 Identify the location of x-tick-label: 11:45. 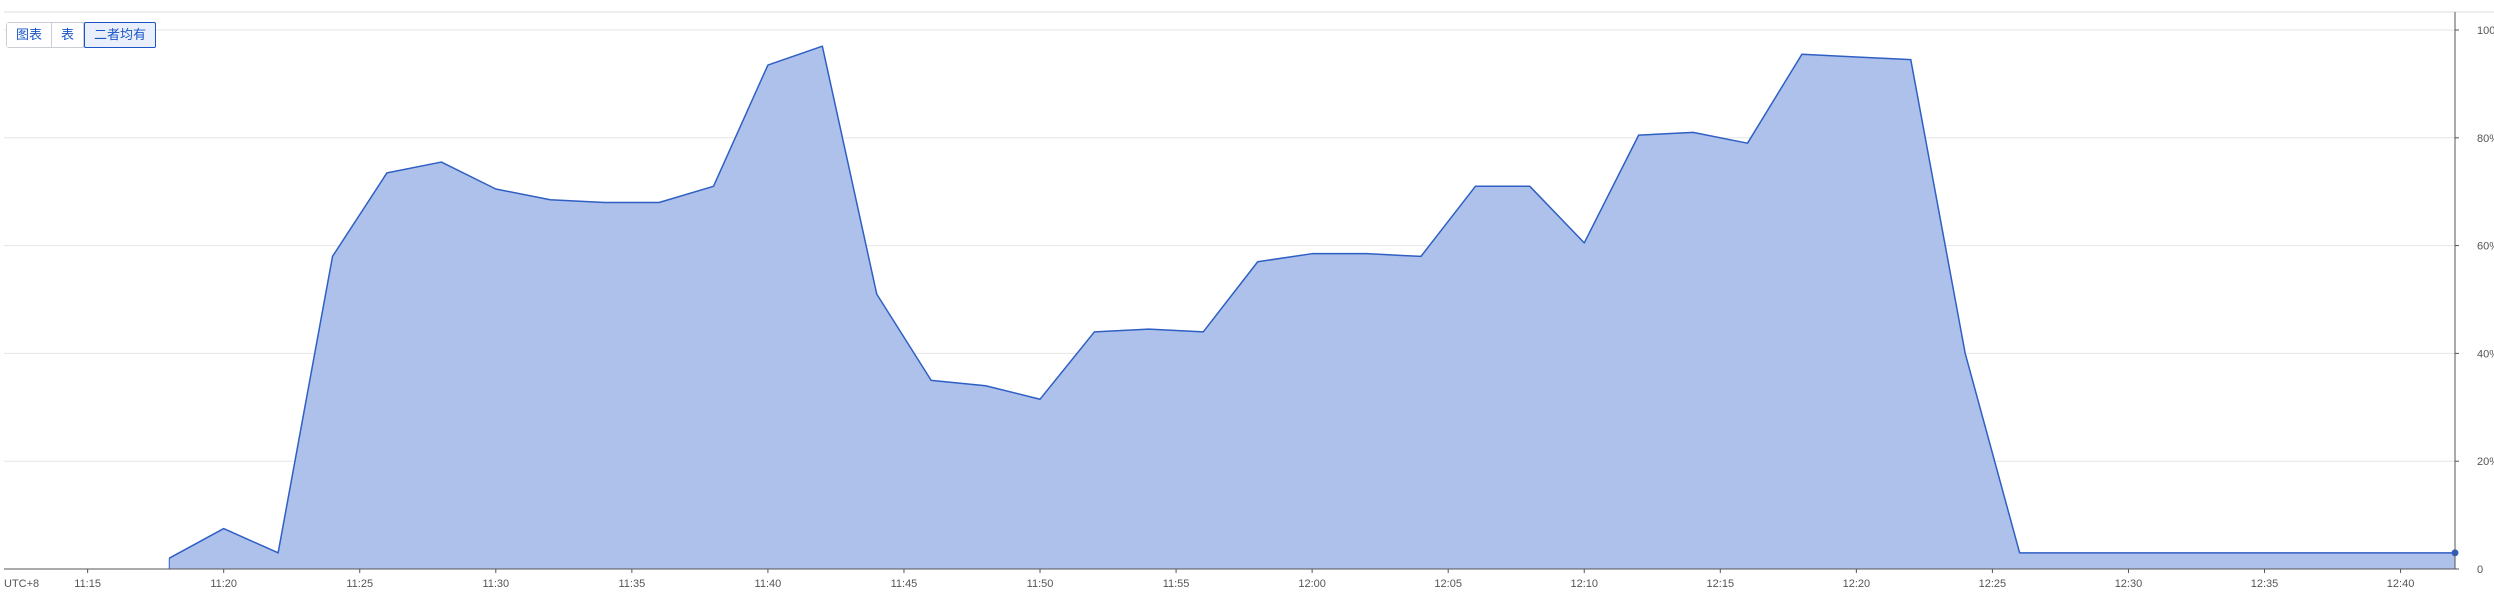
(904, 584).